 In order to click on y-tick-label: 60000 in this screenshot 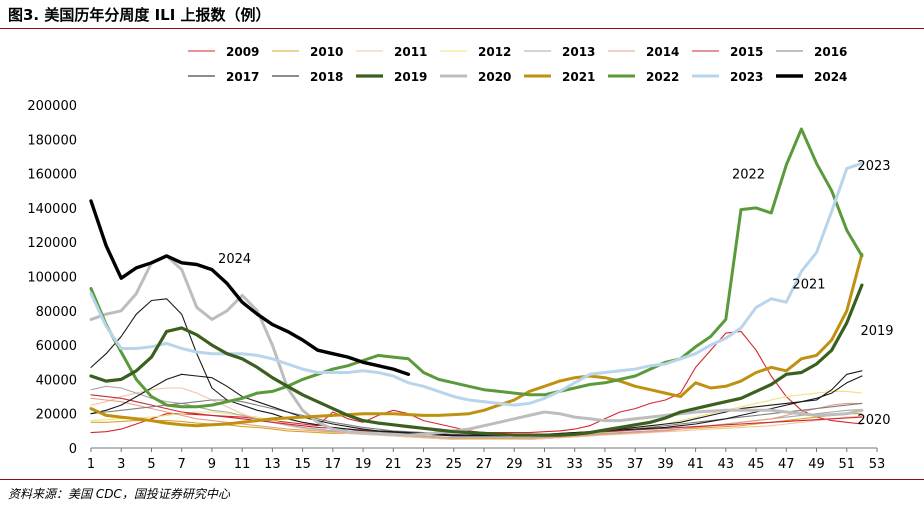, I will do `click(56, 346)`.